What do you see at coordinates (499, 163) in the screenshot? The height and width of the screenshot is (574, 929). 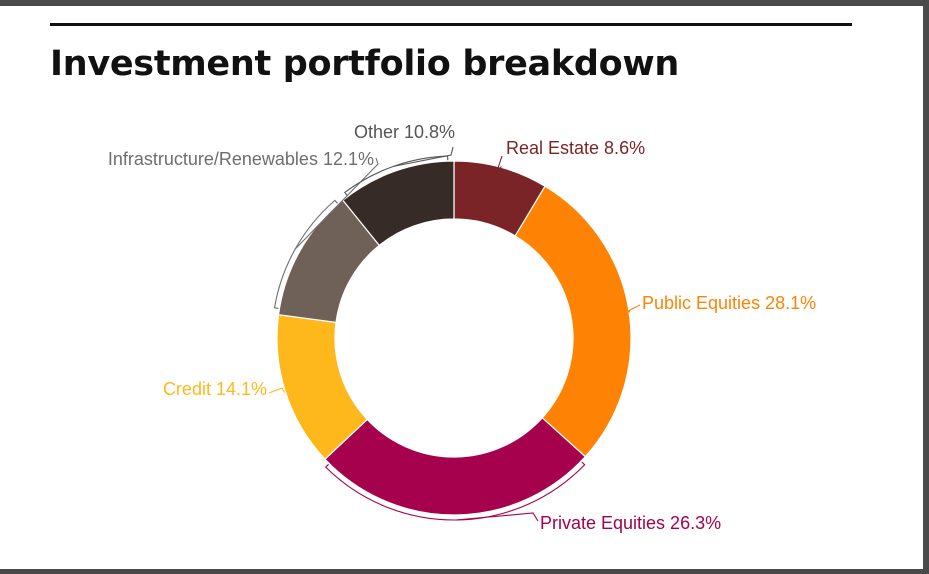 I see `label-real-estate-leader` at bounding box center [499, 163].